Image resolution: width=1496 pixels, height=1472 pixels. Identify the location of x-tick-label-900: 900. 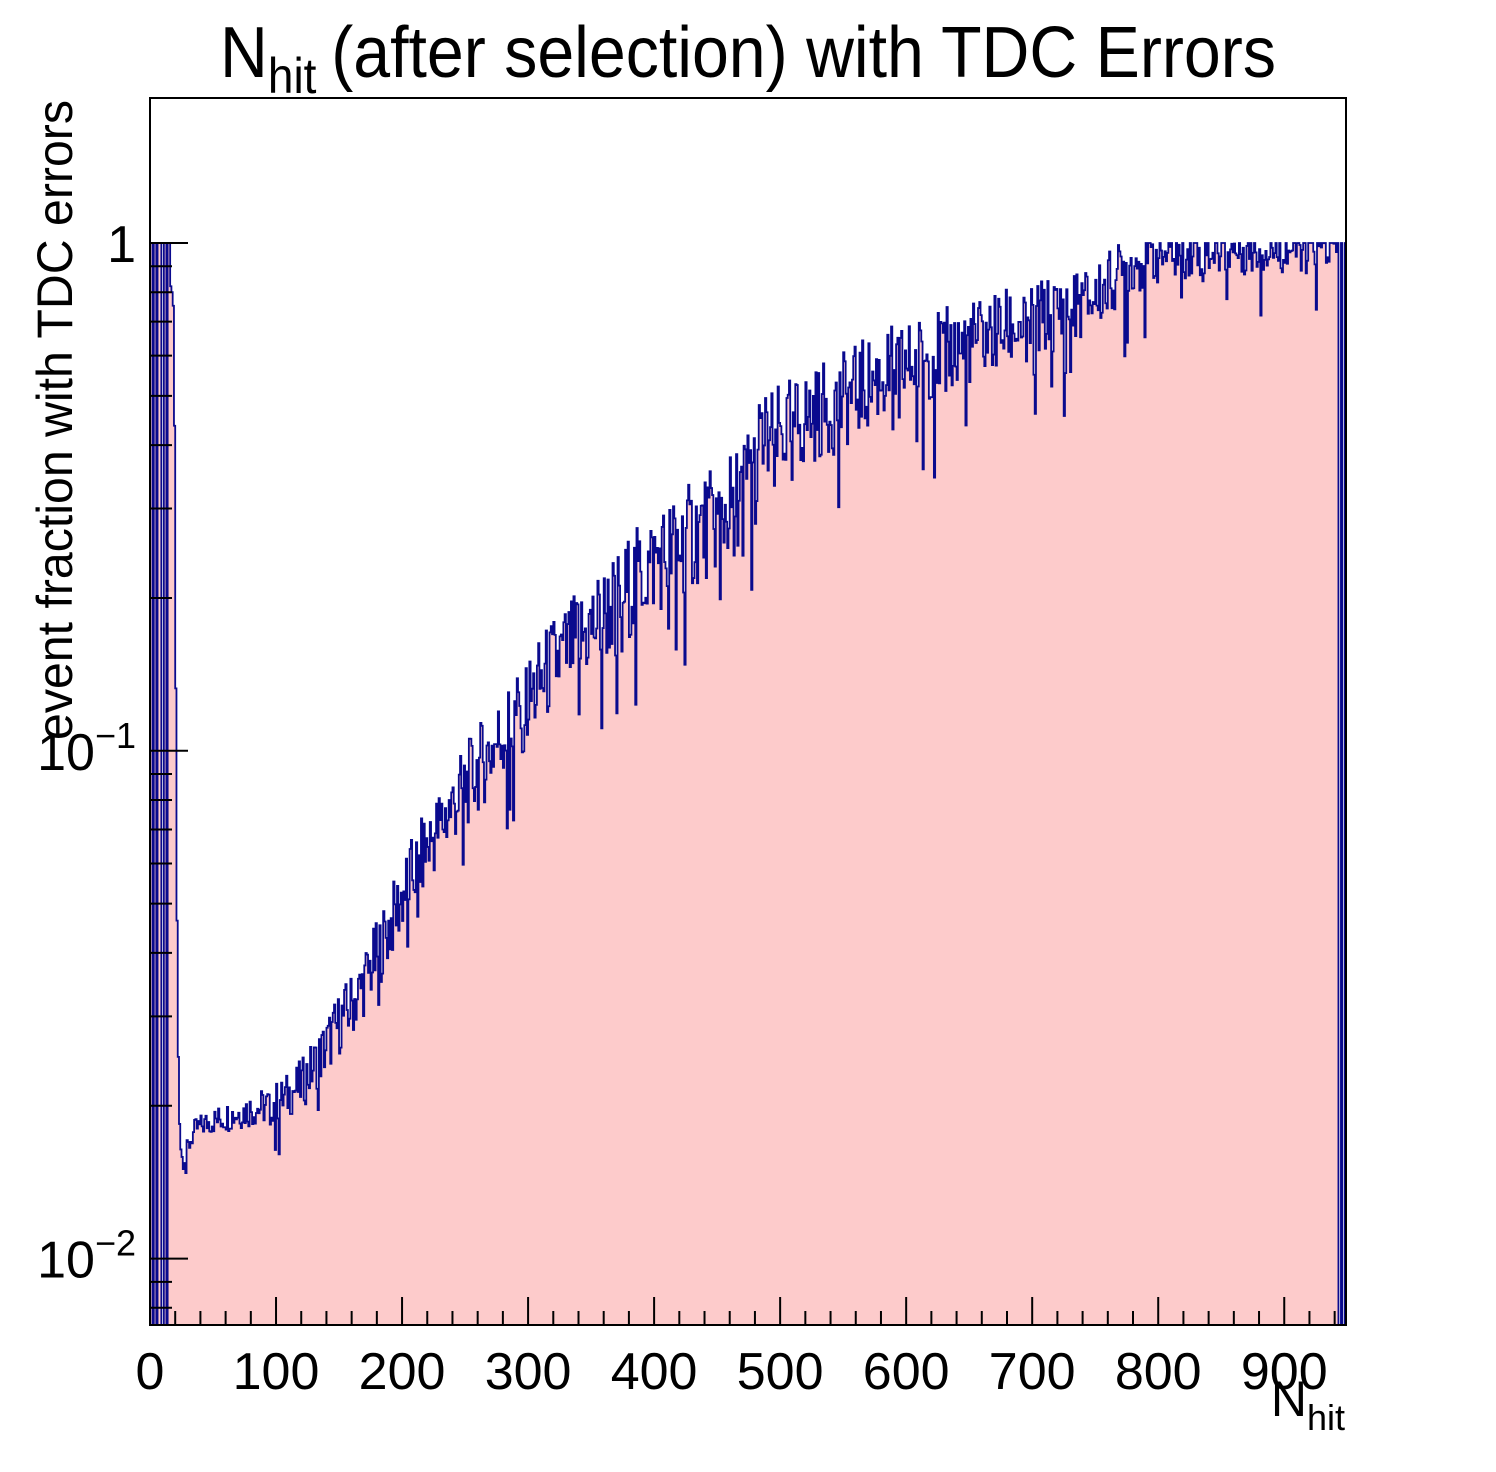
(1284, 1372).